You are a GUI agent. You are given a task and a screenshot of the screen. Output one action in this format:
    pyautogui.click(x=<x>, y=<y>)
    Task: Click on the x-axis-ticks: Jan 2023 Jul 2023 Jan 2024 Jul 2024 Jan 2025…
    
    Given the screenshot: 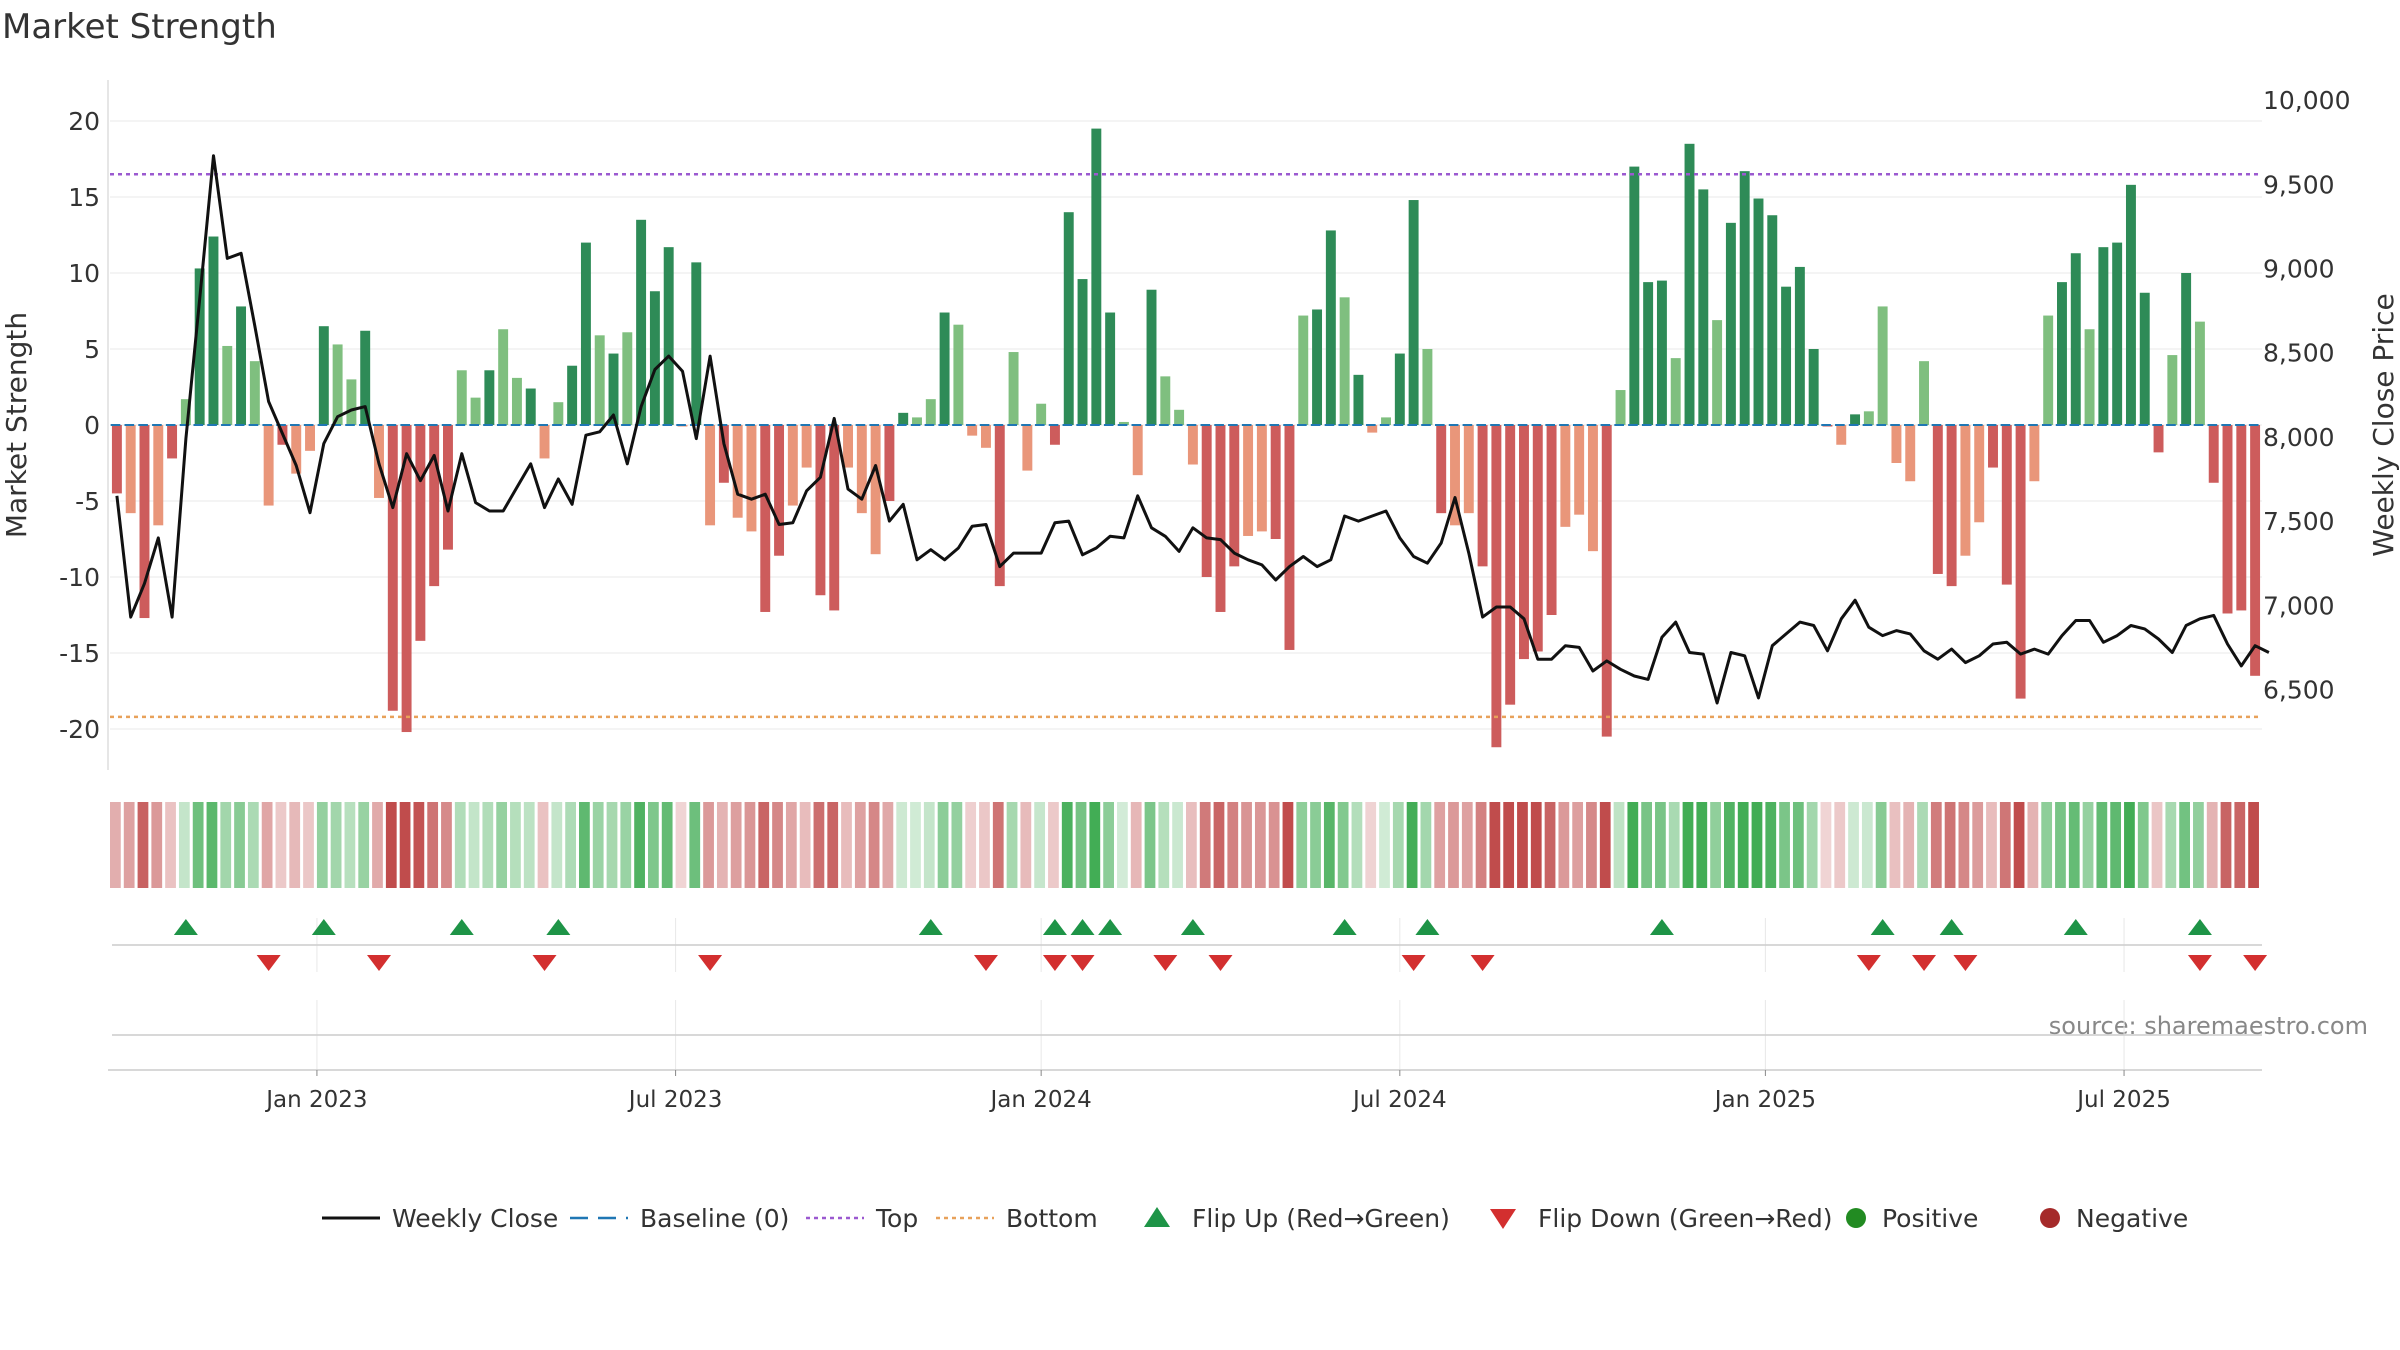 What is the action you would take?
    pyautogui.click(x=1217, y=1091)
    